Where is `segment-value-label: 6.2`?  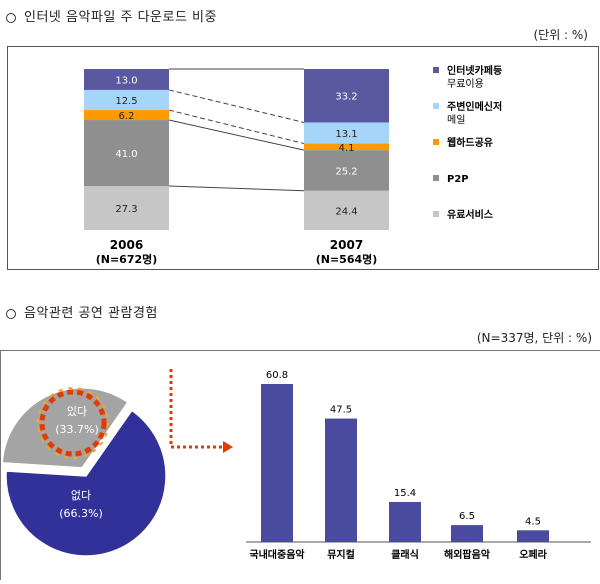 segment-value-label: 6.2 is located at coordinates (127, 116).